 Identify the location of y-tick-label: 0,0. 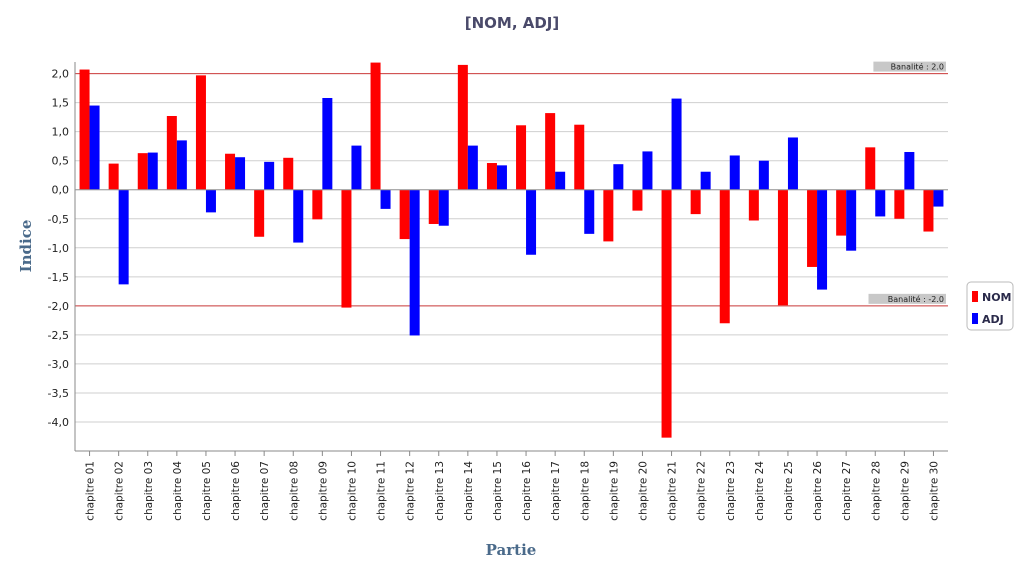
(61, 190).